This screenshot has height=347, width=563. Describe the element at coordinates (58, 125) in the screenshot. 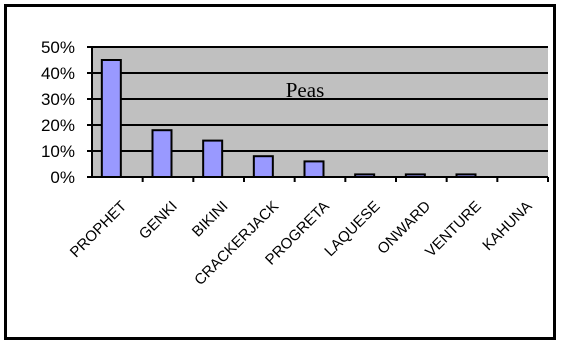

I see `y-tick-label: 20%` at that location.